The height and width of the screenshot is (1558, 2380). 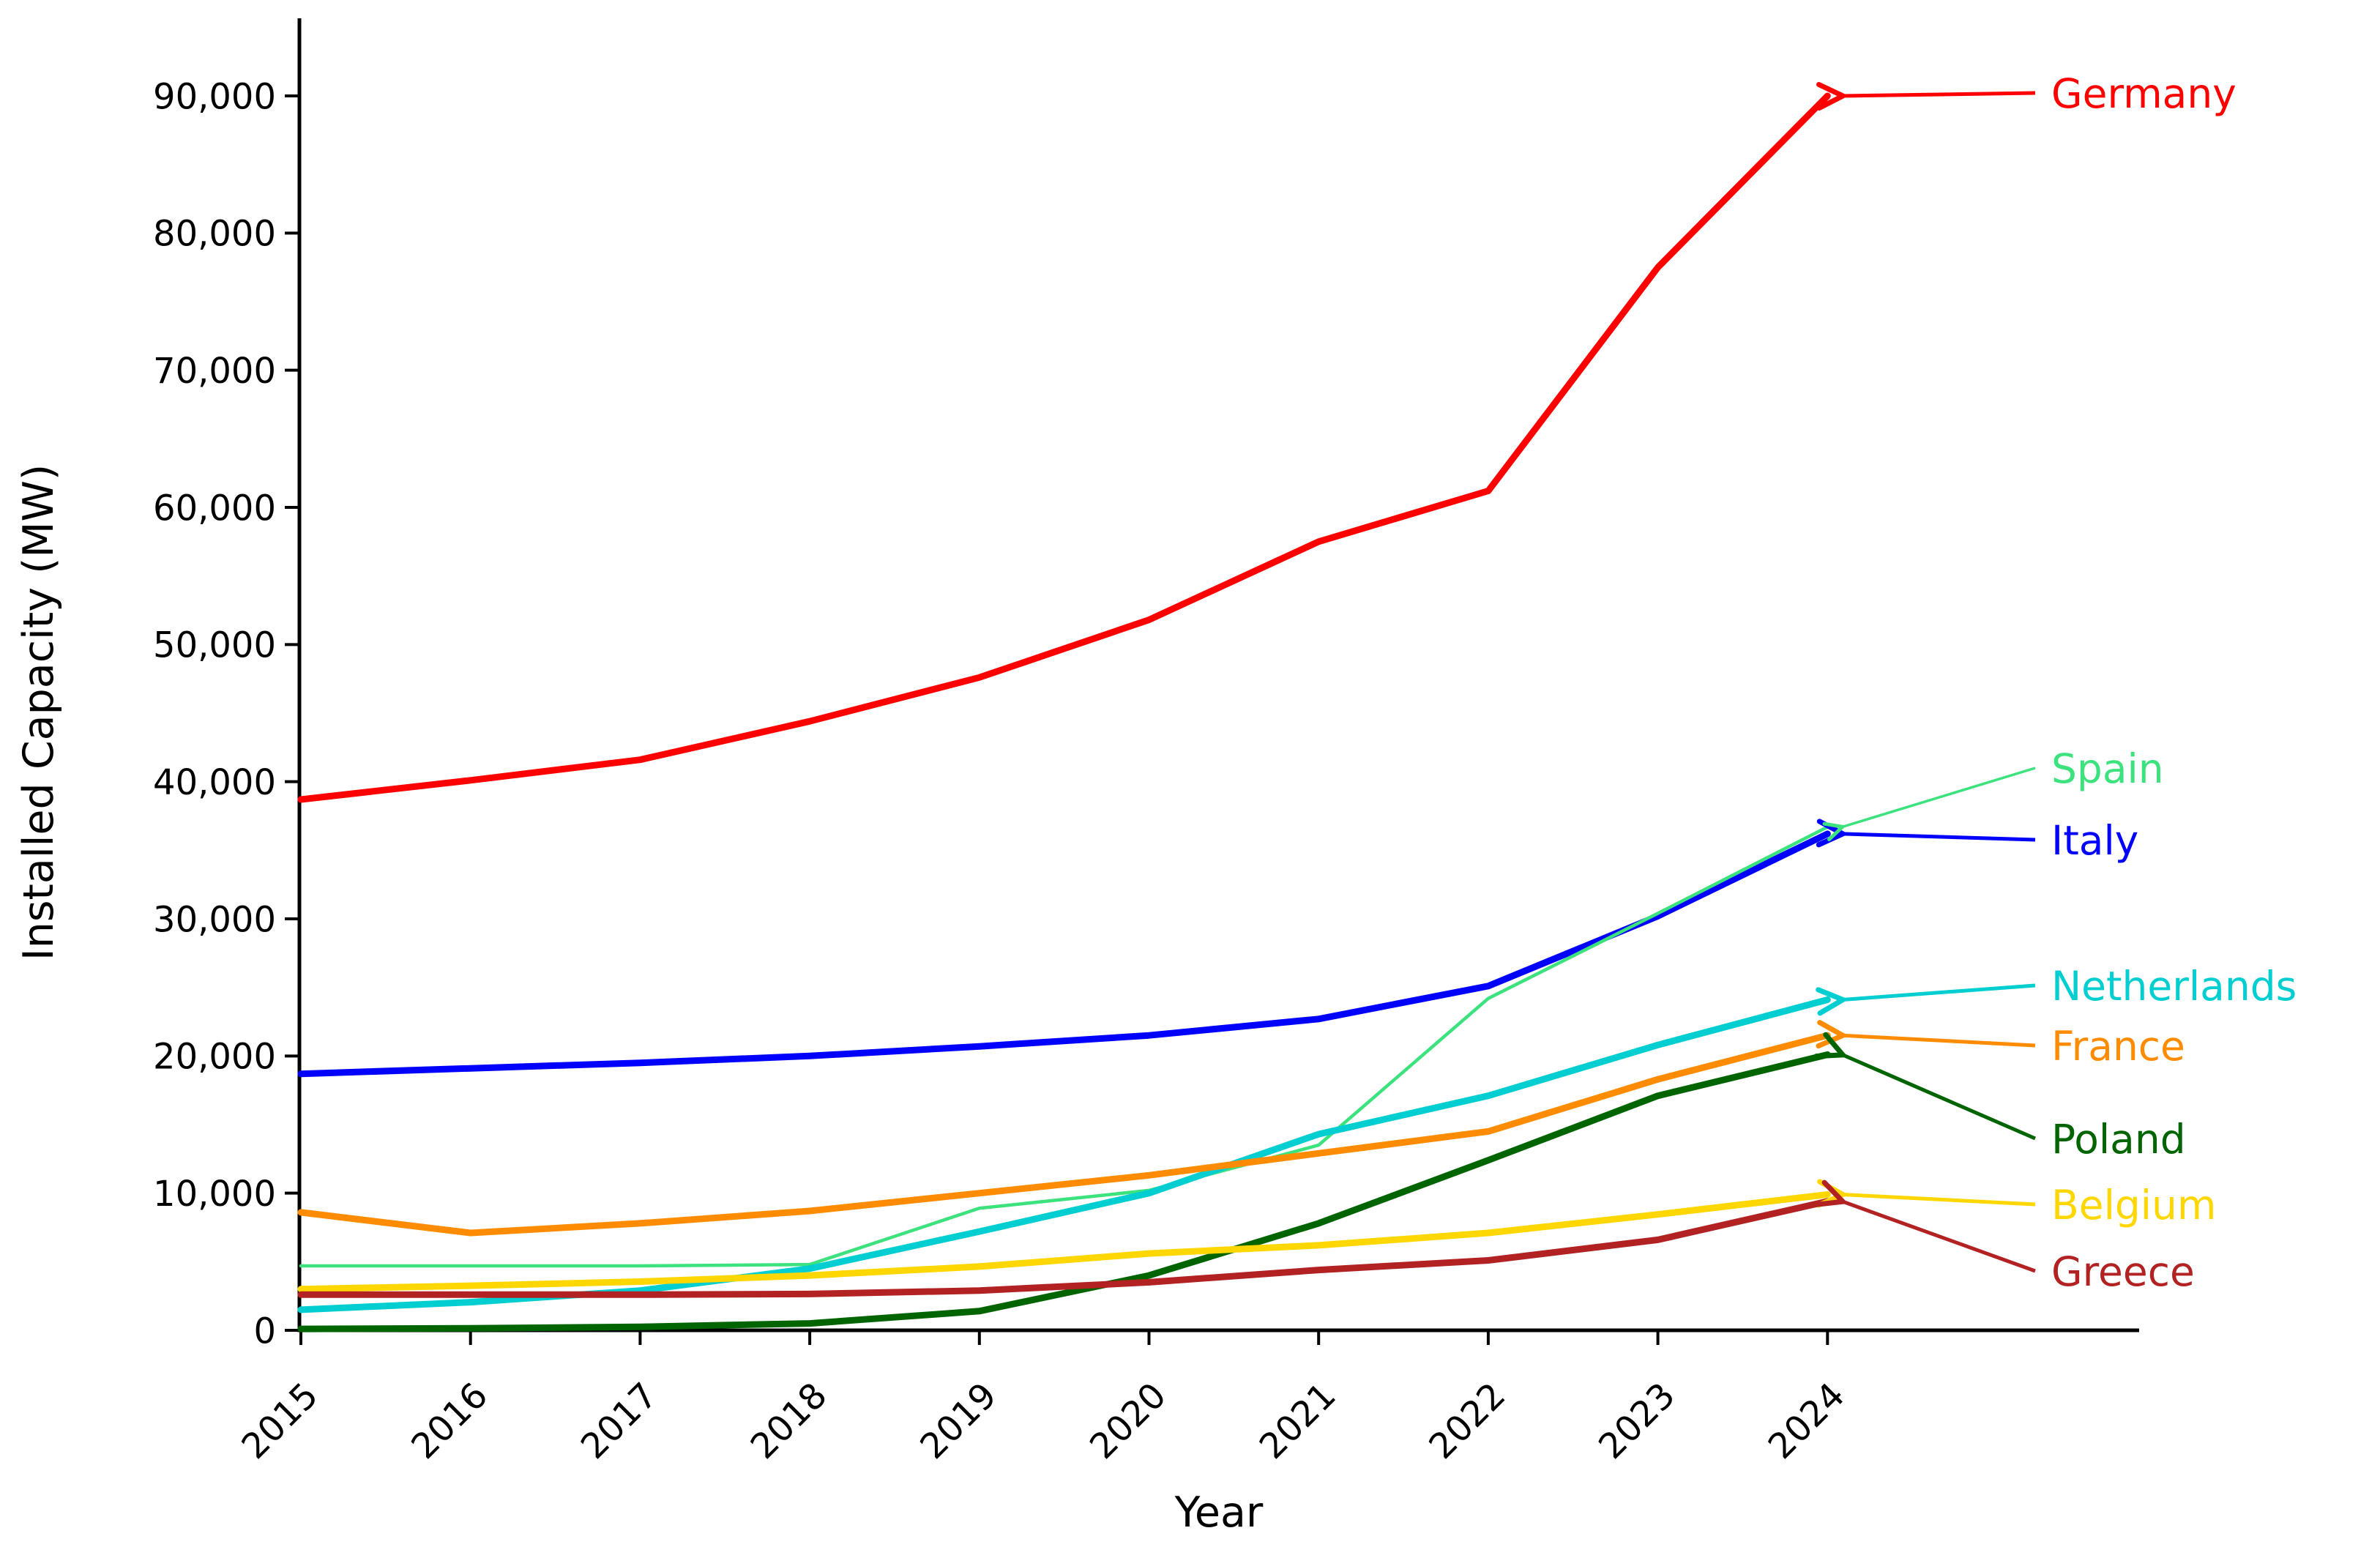 What do you see at coordinates (2095, 840) in the screenshot?
I see `country-label-italy: Italy` at bounding box center [2095, 840].